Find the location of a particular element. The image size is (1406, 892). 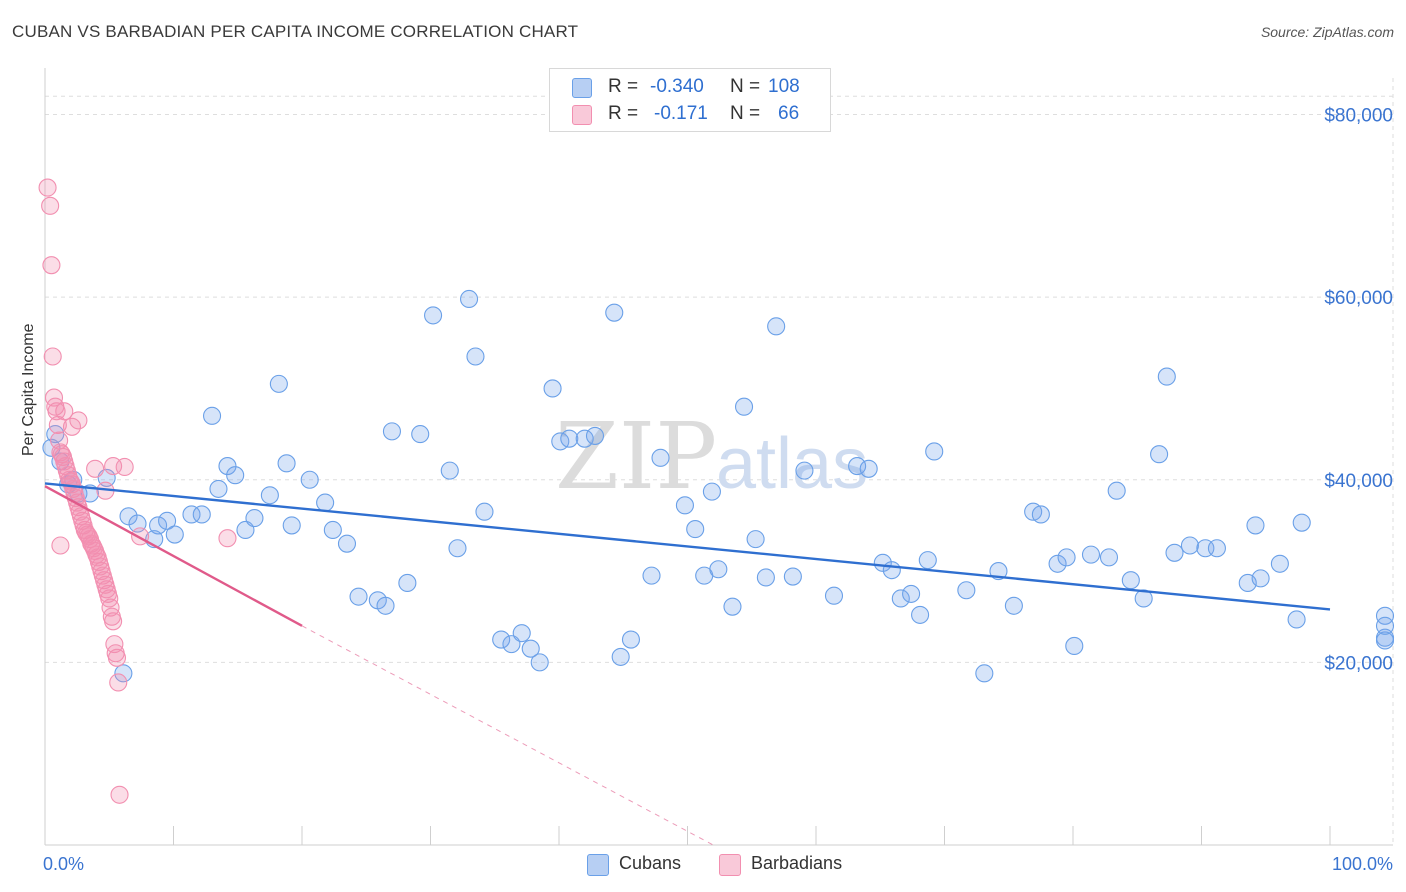

y-tick-label: $20,000 is located at coordinates (1358, 663).